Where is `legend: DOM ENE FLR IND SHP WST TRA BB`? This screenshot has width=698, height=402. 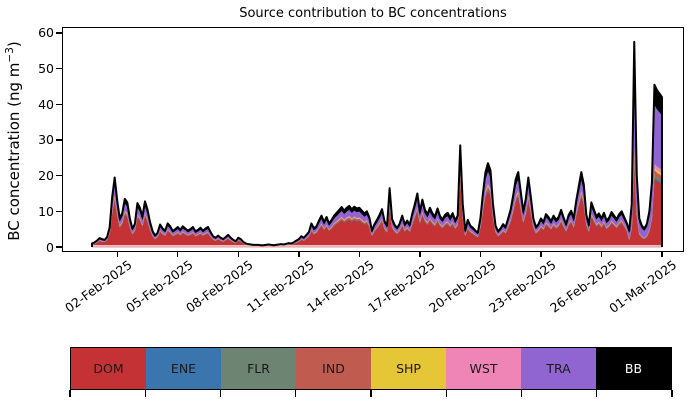 legend: DOM ENE FLR IND SHP WST TRA BB is located at coordinates (371, 368).